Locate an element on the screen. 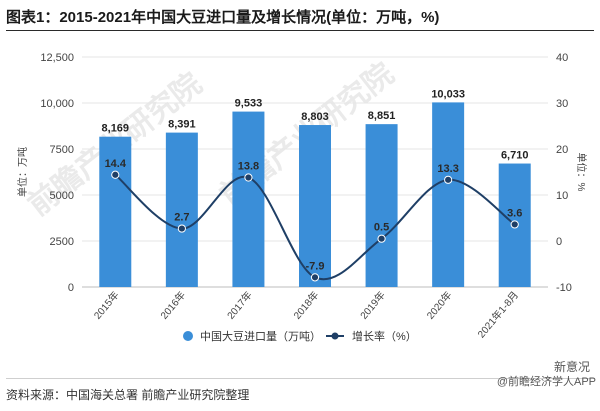 The height and width of the screenshot is (411, 600). y-left-axis-label: 单位：万吨 is located at coordinates (22, 172).